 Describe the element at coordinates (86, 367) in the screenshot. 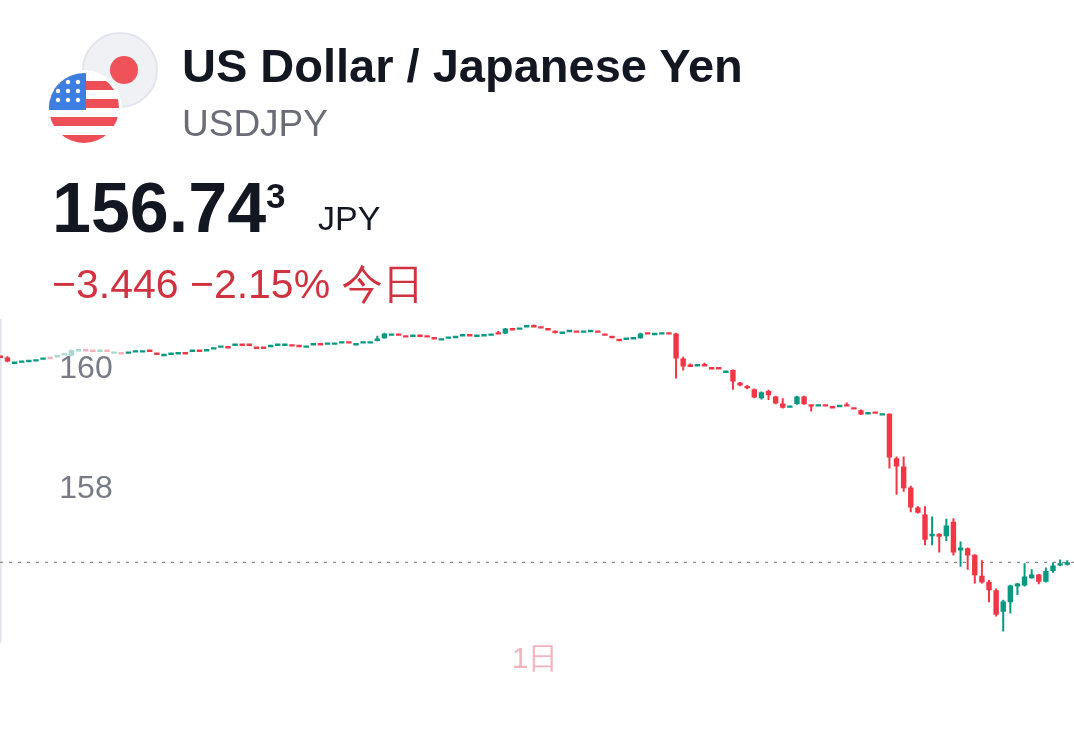

I see `y-tick-label: 160` at that location.